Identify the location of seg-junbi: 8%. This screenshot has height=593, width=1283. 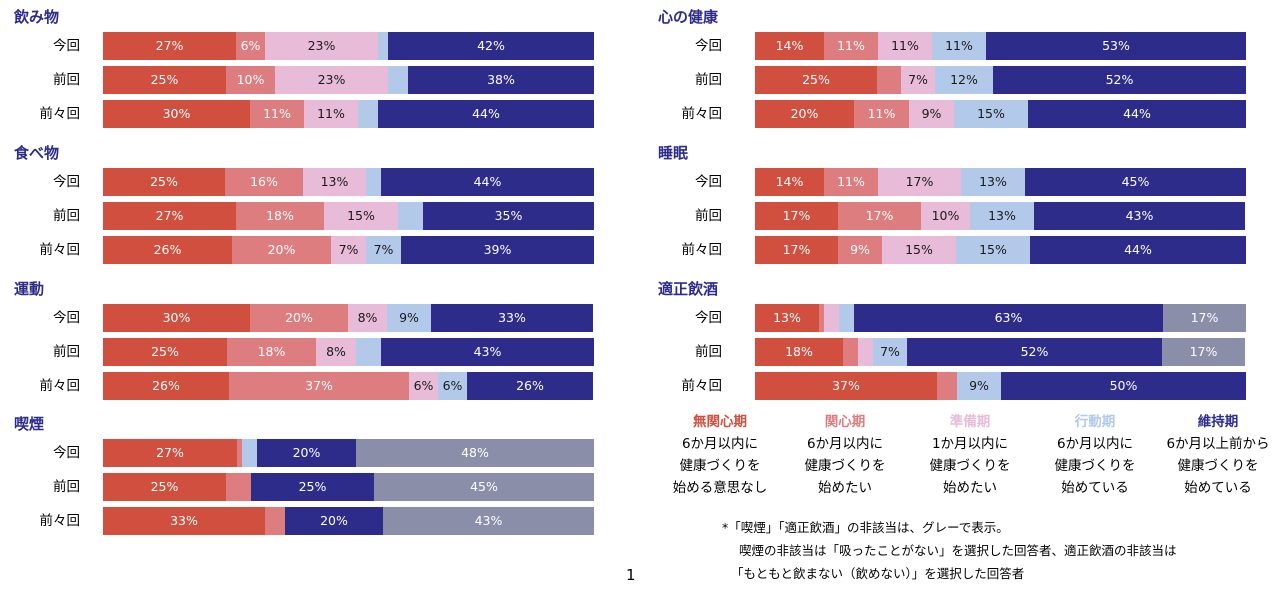
(367, 318).